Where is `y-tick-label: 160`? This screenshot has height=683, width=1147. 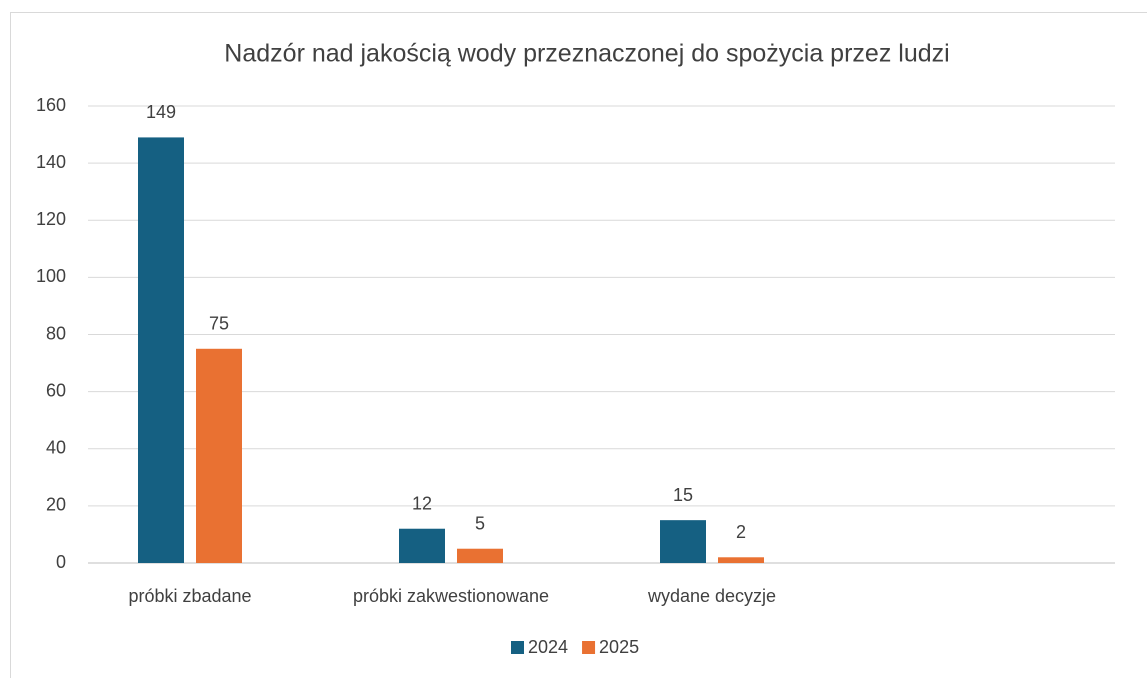 y-tick-label: 160 is located at coordinates (51, 105).